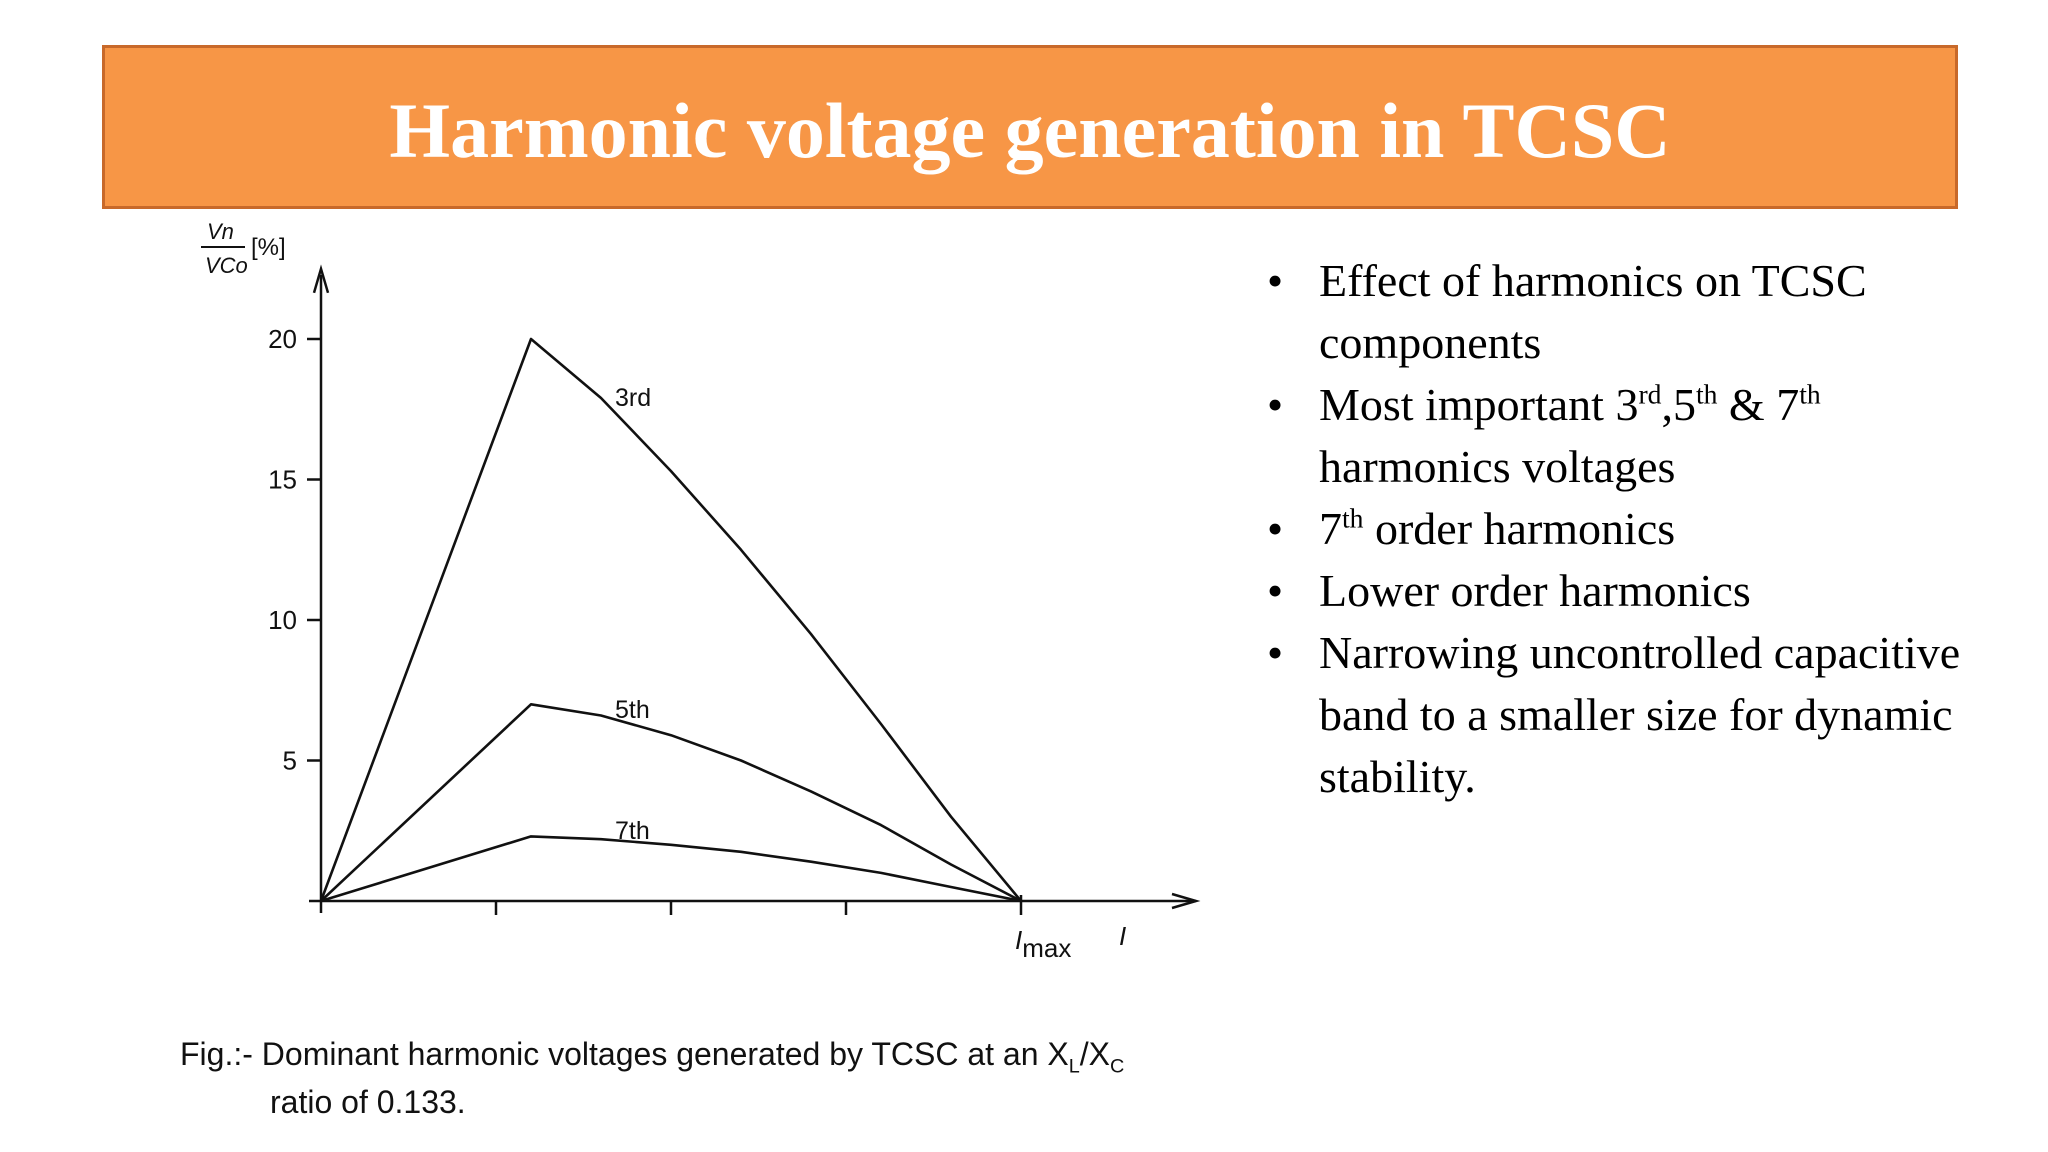 This screenshot has height=1152, width=2048. I want to click on bullet-text: Lower order harmonics, so click(1535, 590).